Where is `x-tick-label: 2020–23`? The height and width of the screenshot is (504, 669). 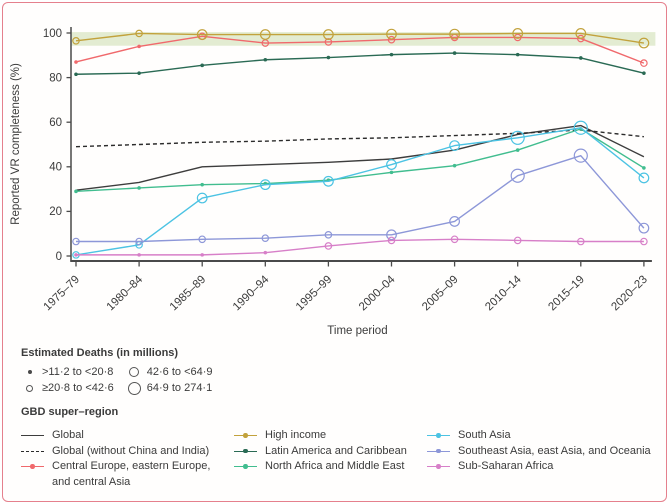 x-tick-label: 2020–23 is located at coordinates (629, 294).